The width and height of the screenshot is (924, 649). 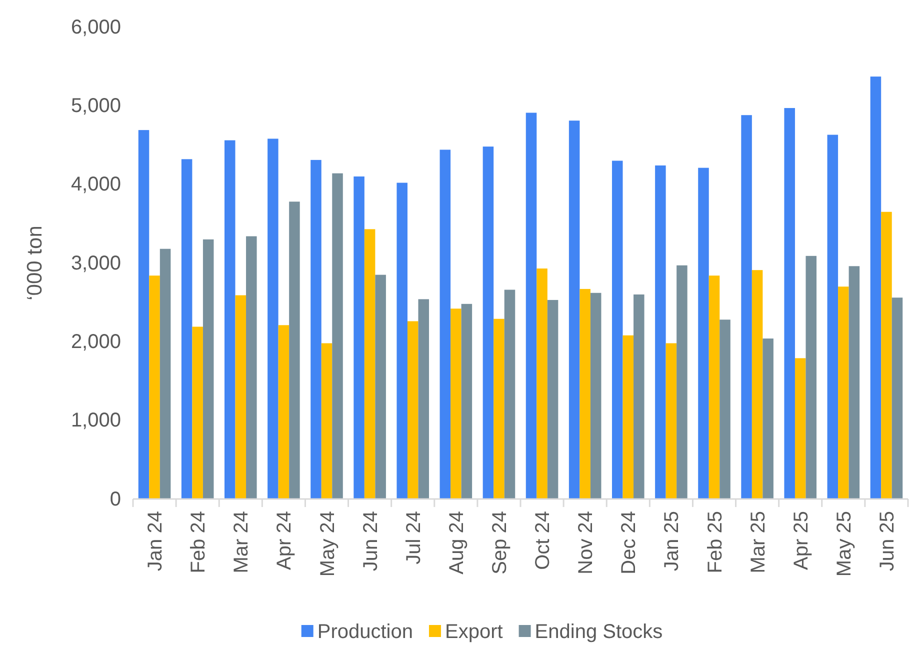 I want to click on x-tick-label: Apr 25, so click(x=801, y=540).